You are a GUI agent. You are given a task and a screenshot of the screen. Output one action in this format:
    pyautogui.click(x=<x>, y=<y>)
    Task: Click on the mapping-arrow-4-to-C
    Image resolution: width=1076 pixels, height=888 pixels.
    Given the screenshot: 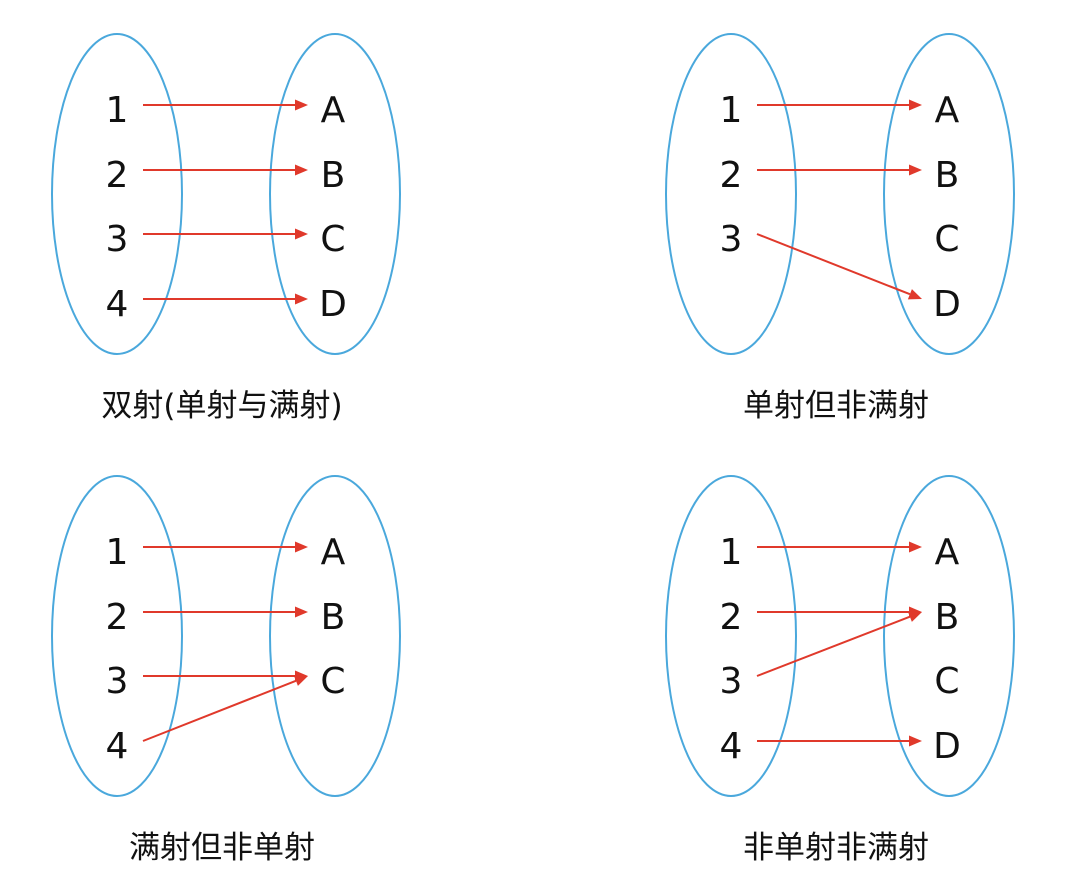 What is the action you would take?
    pyautogui.click(x=225, y=708)
    